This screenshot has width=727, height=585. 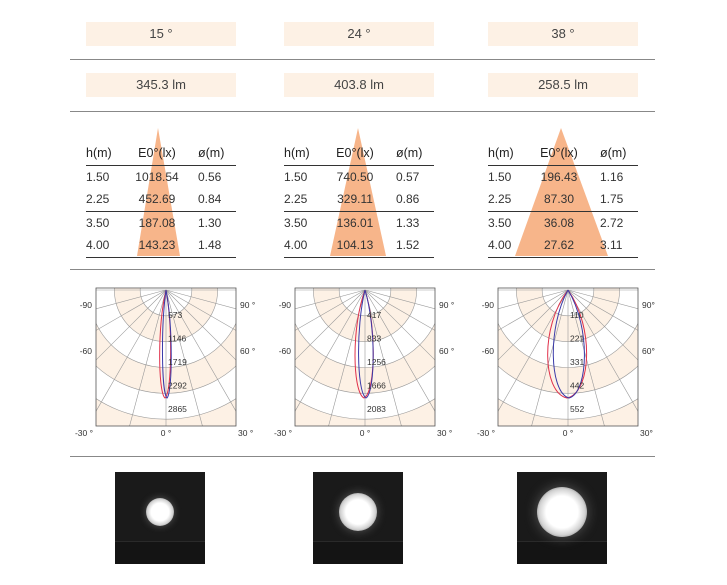 What do you see at coordinates (408, 245) in the screenshot?
I see `cell-diameter: 1.52` at bounding box center [408, 245].